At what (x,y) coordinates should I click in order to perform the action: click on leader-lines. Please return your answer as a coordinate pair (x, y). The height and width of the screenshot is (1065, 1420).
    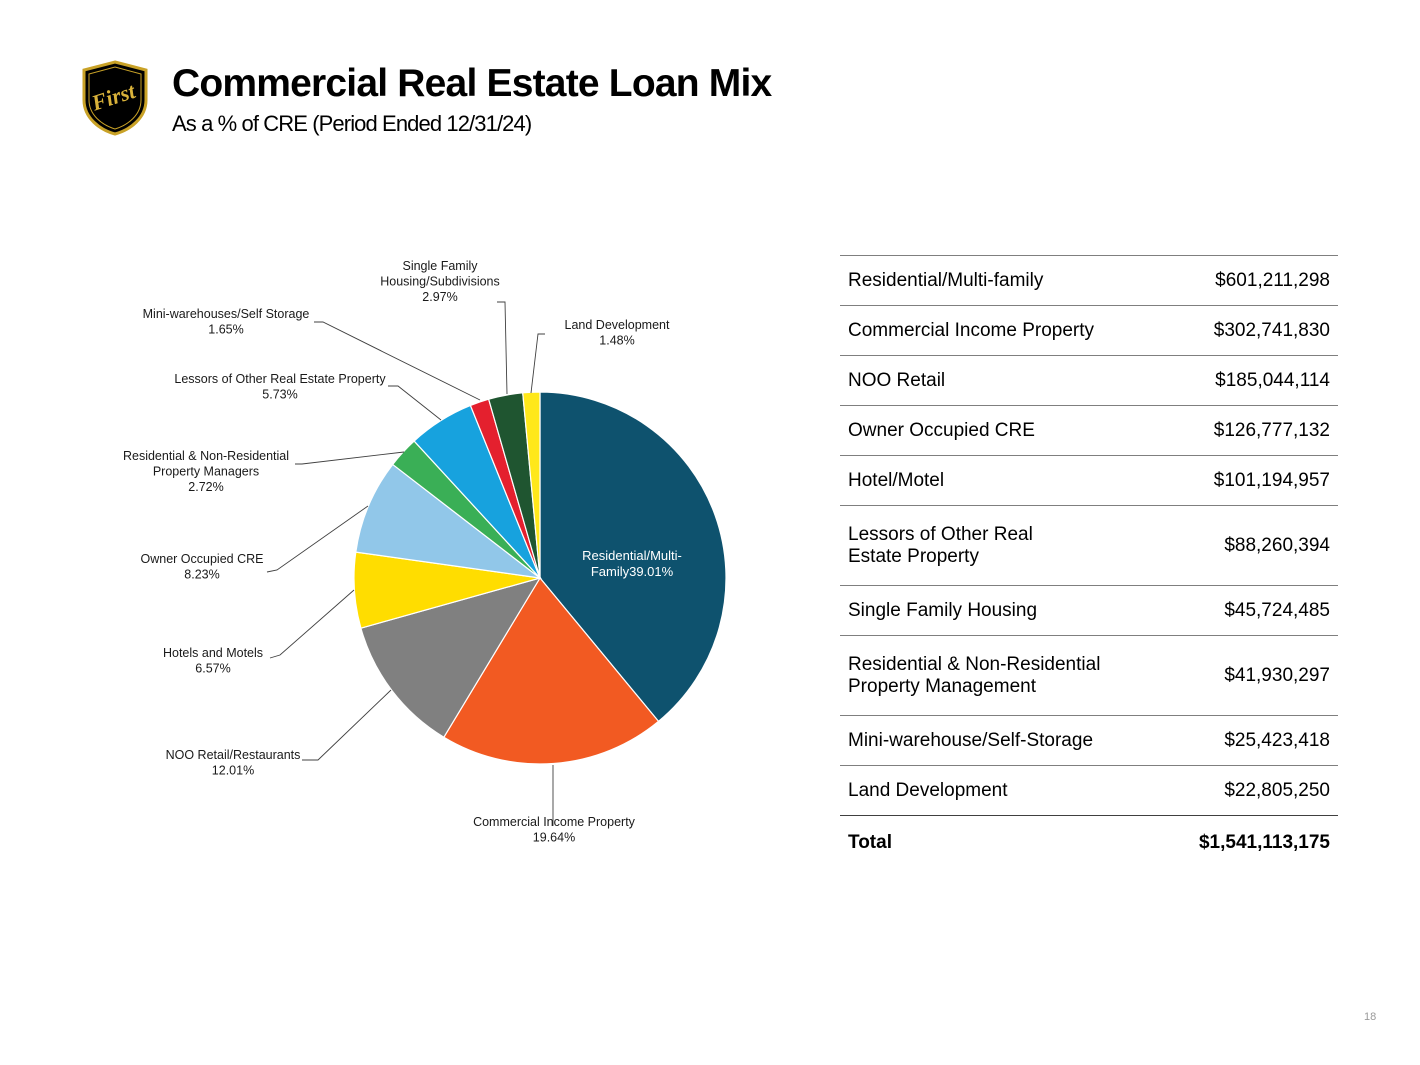
    Looking at the image, I should click on (410, 563).